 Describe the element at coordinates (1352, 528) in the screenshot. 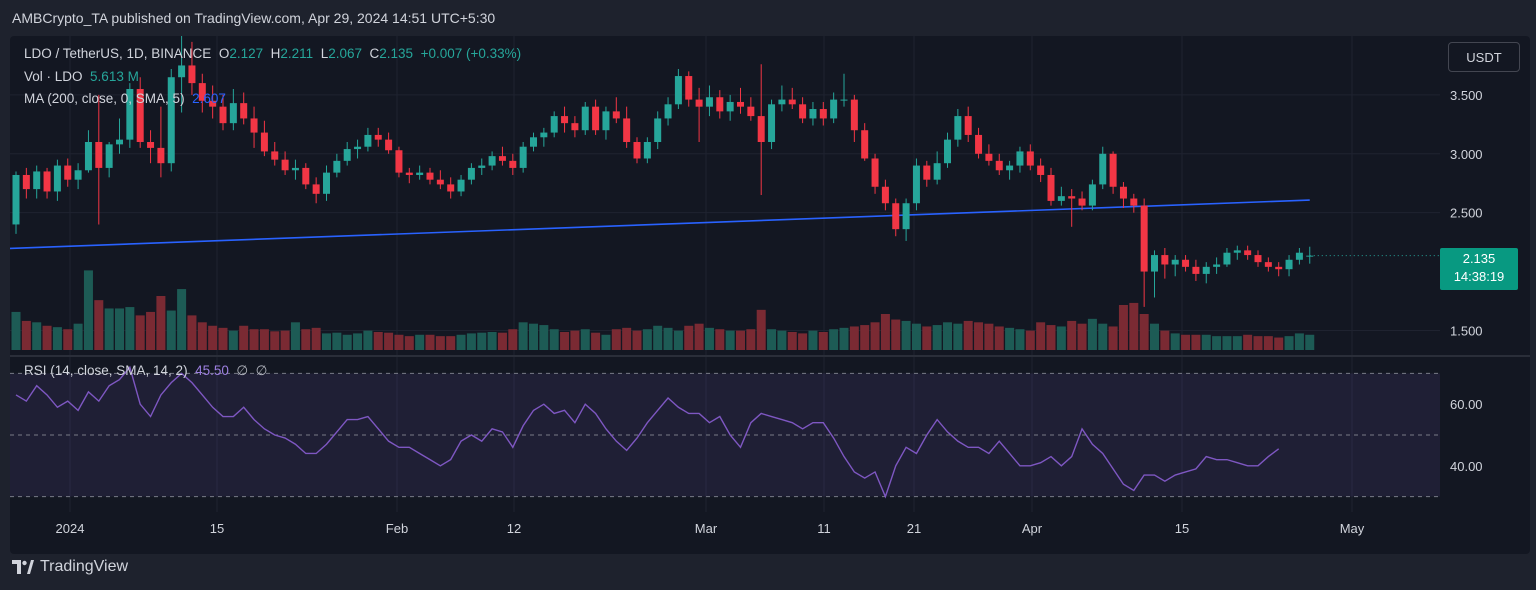

I see `x-tick-label: May` at that location.